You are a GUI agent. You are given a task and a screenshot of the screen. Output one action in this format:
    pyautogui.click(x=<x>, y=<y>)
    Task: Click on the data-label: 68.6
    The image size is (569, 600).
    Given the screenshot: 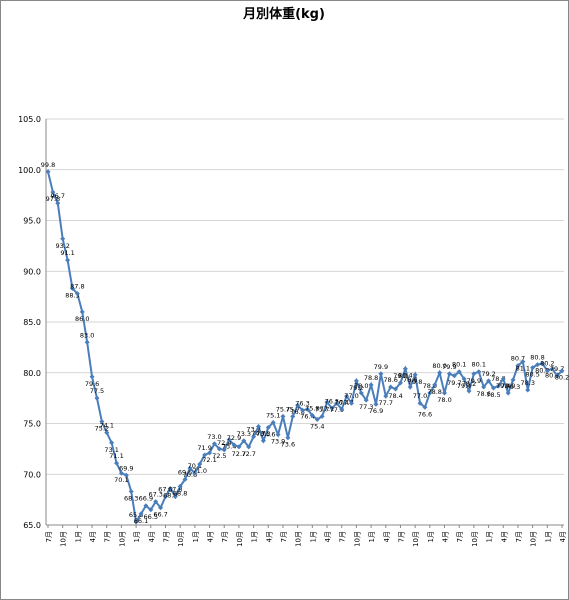 What is the action you would take?
    pyautogui.click(x=170, y=495)
    